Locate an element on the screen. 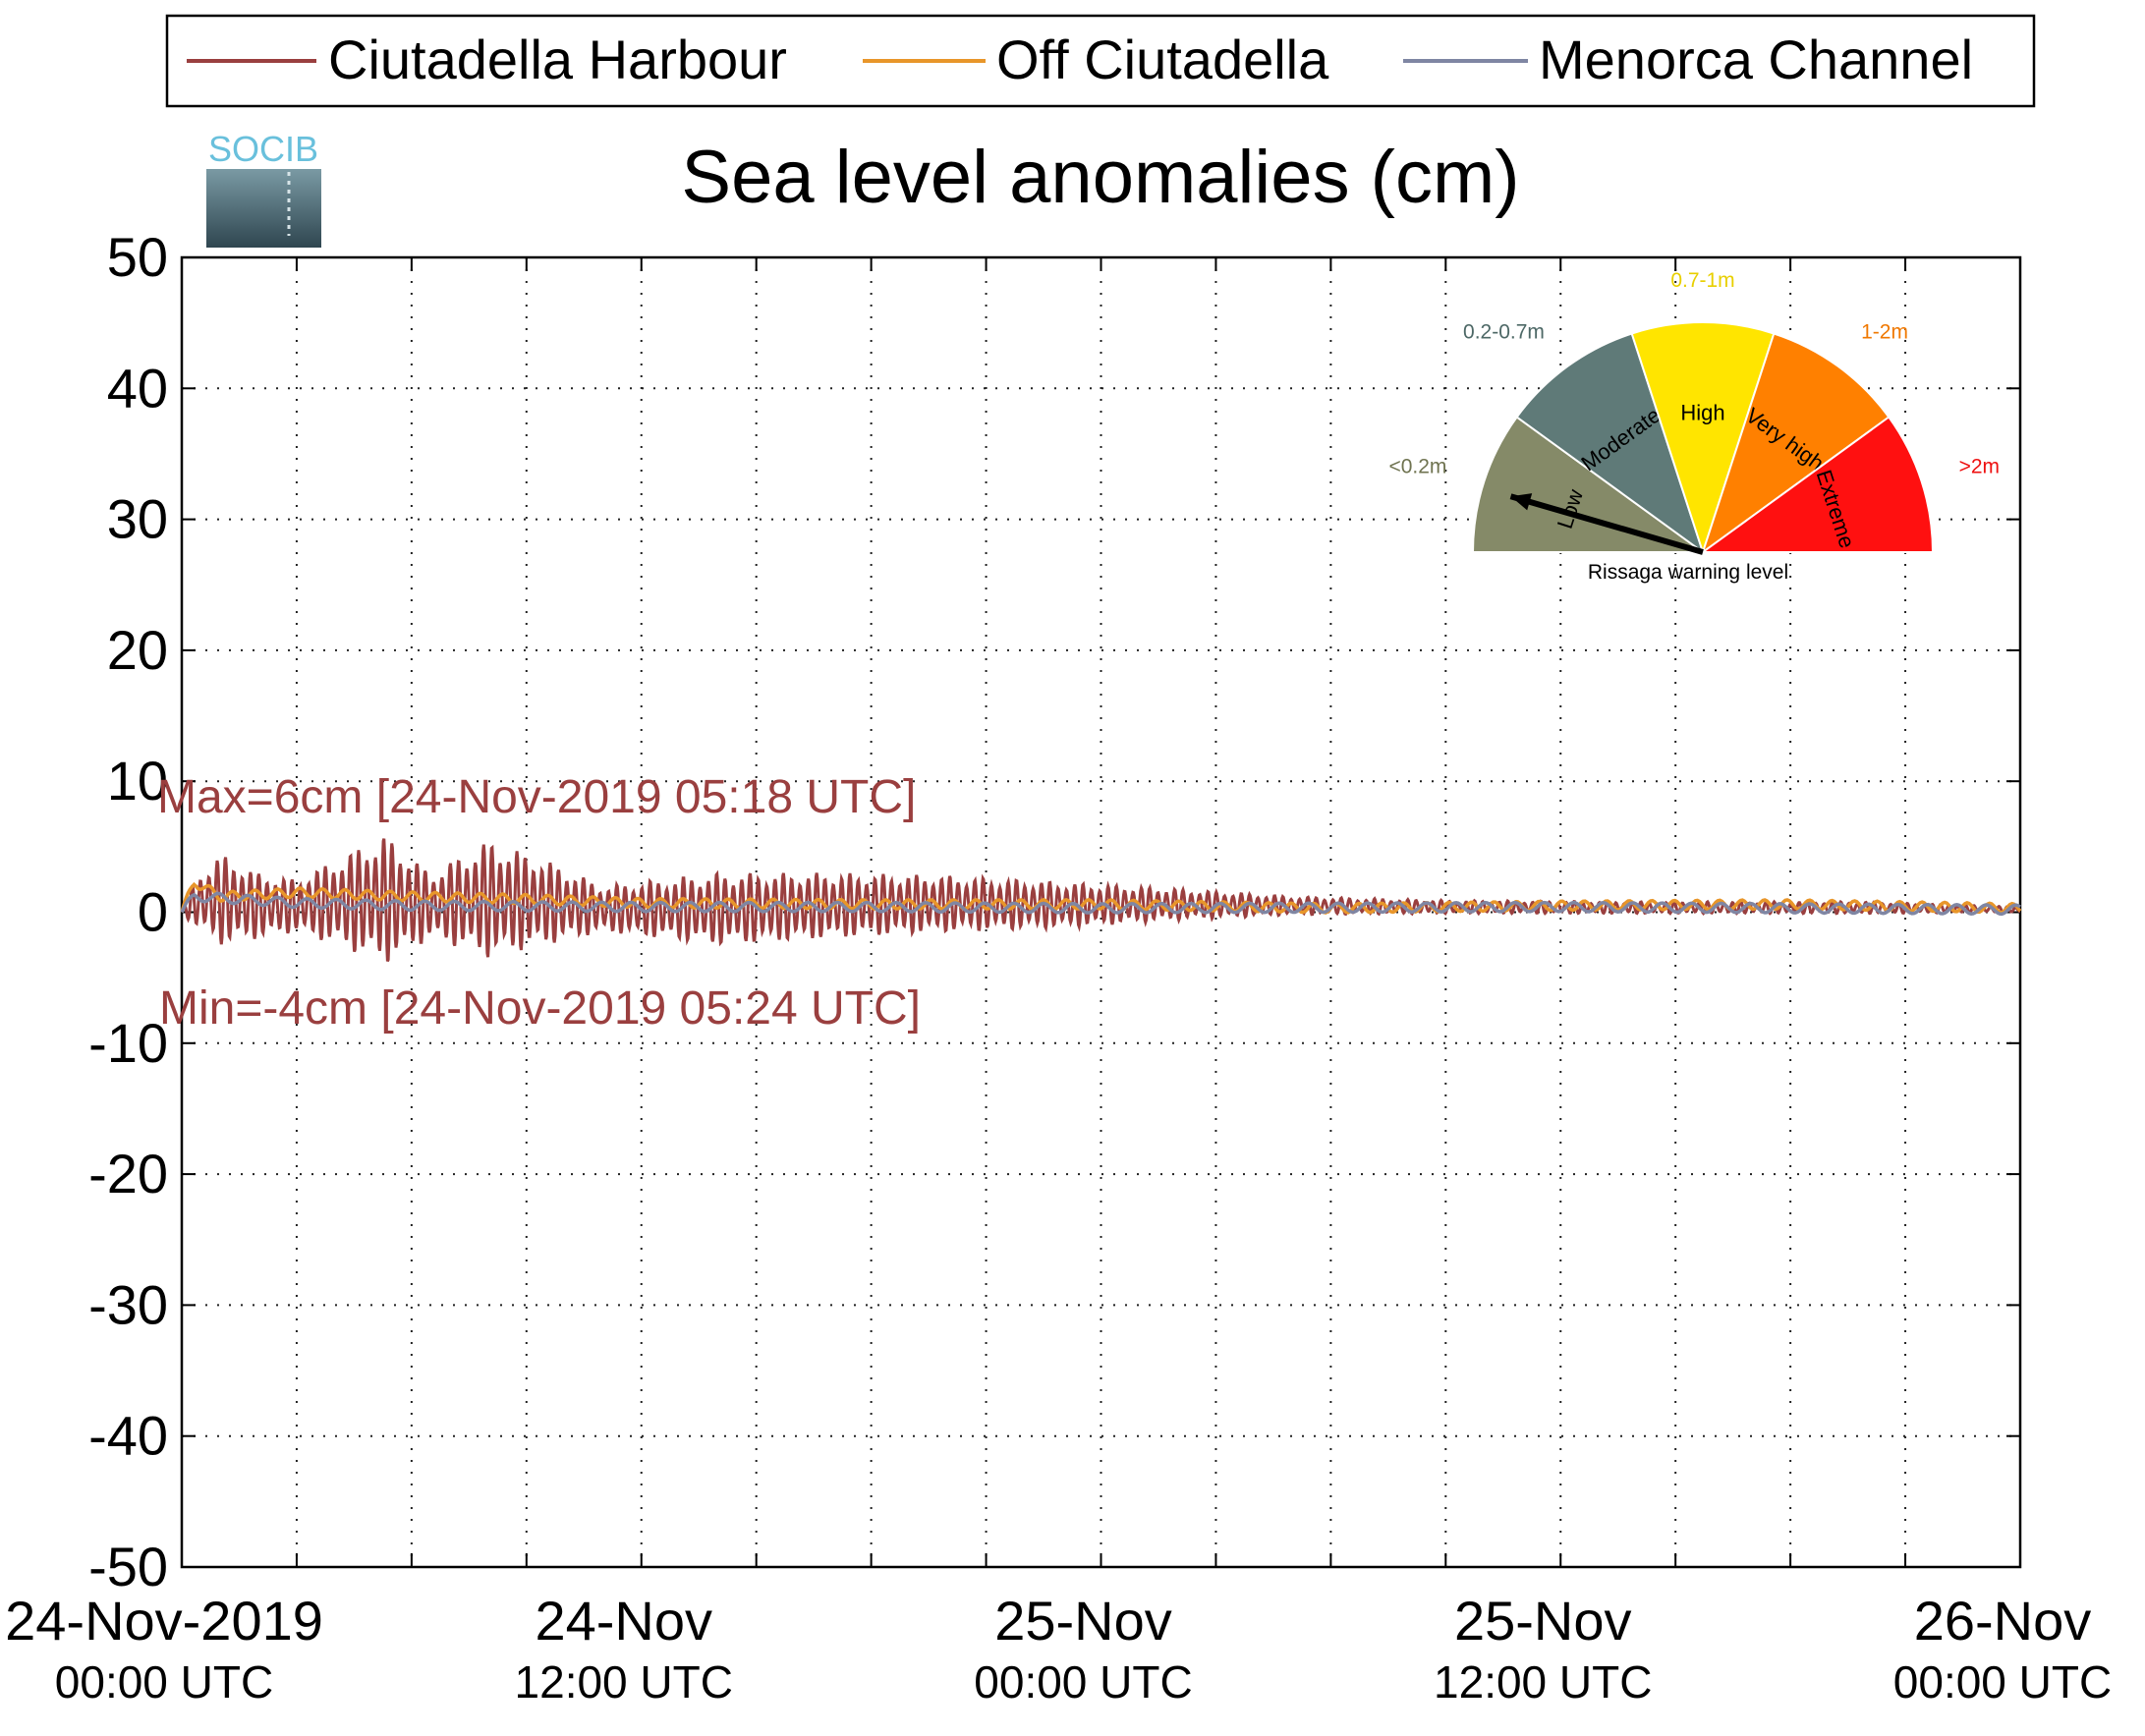 The width and height of the screenshot is (2145, 1736). series-menorca-channel is located at coordinates (1100, 904).